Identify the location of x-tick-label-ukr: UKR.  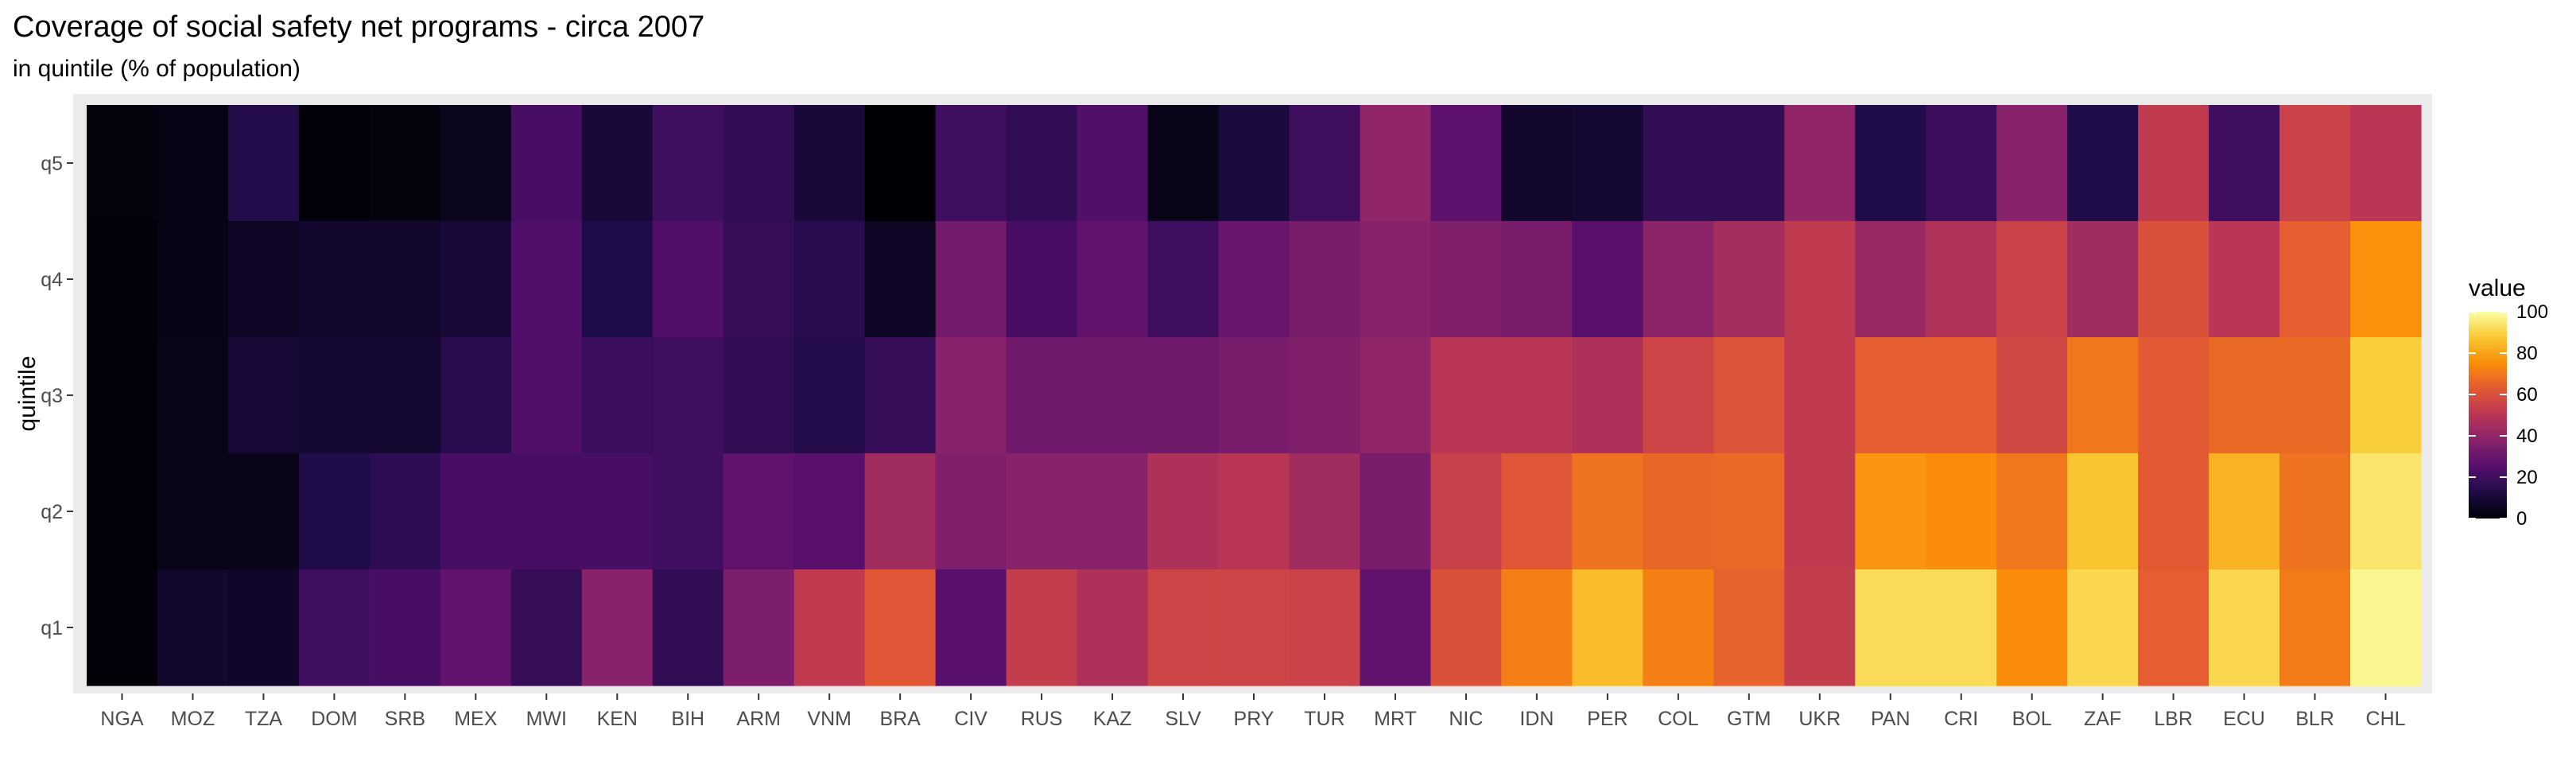
(1820, 719).